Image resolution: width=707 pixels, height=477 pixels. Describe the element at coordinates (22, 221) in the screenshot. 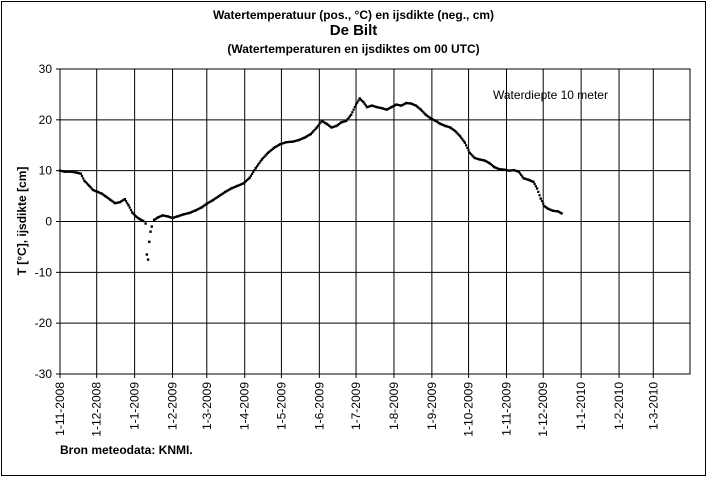

I see `y-axis-label: T [°C], ijsdikte [cm]` at that location.